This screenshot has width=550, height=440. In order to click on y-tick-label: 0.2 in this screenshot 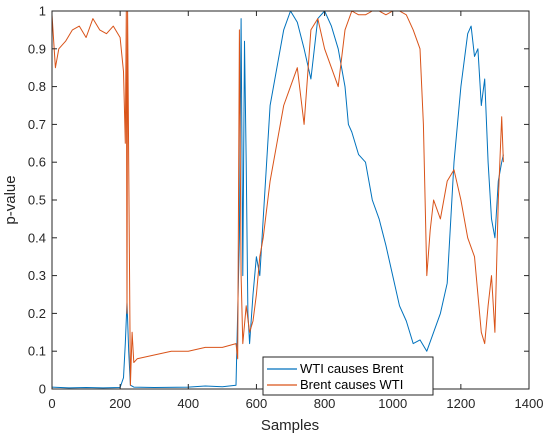, I will do `click(37, 313)`.